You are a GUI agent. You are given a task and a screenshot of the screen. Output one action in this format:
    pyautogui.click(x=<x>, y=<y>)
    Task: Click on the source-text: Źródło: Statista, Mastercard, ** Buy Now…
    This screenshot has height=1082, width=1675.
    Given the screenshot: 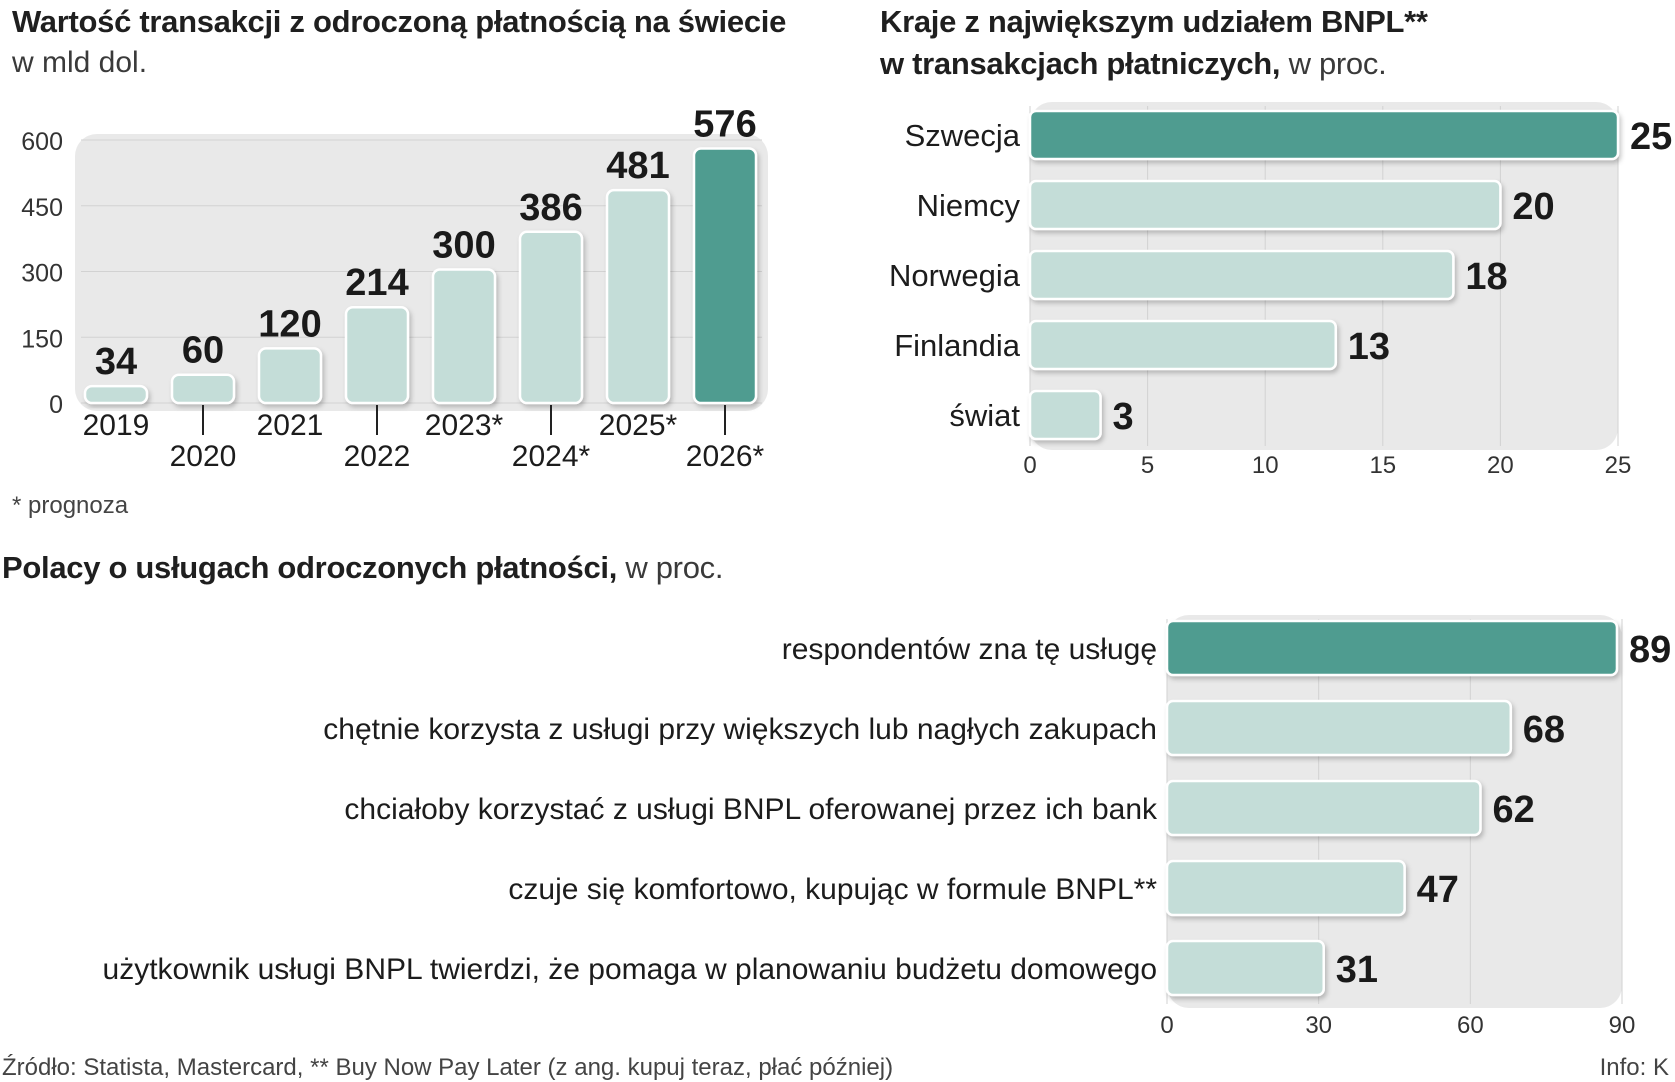 What is the action you would take?
    pyautogui.click(x=448, y=1067)
    